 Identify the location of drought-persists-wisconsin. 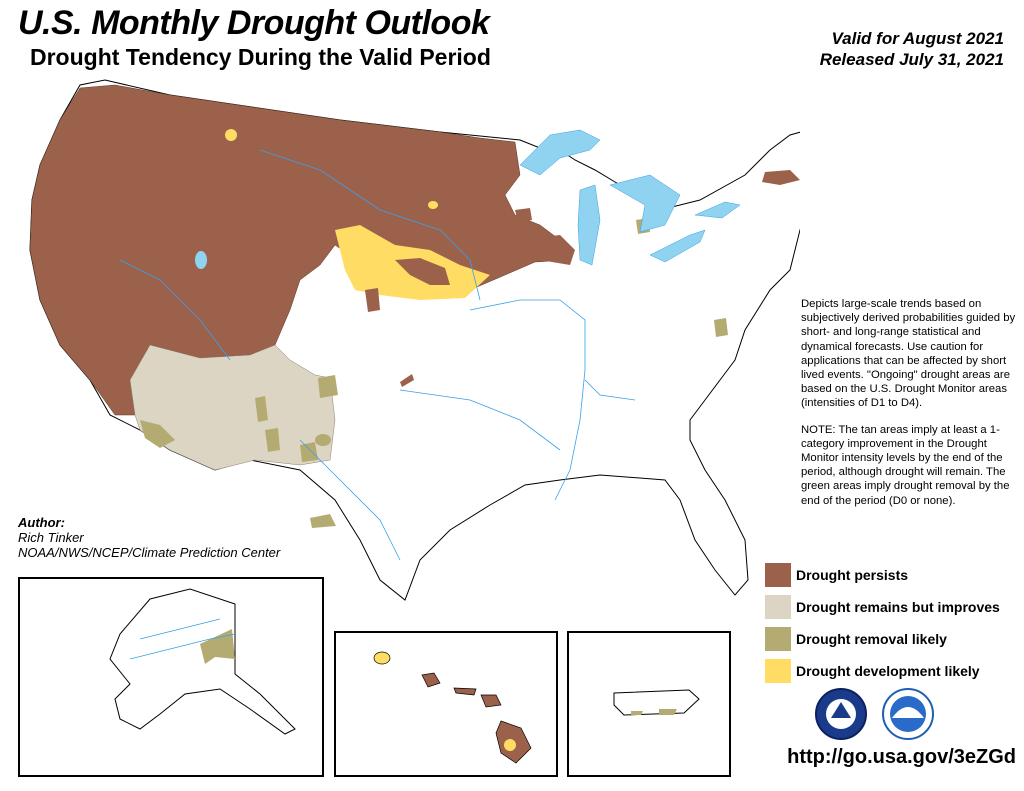
(523, 215).